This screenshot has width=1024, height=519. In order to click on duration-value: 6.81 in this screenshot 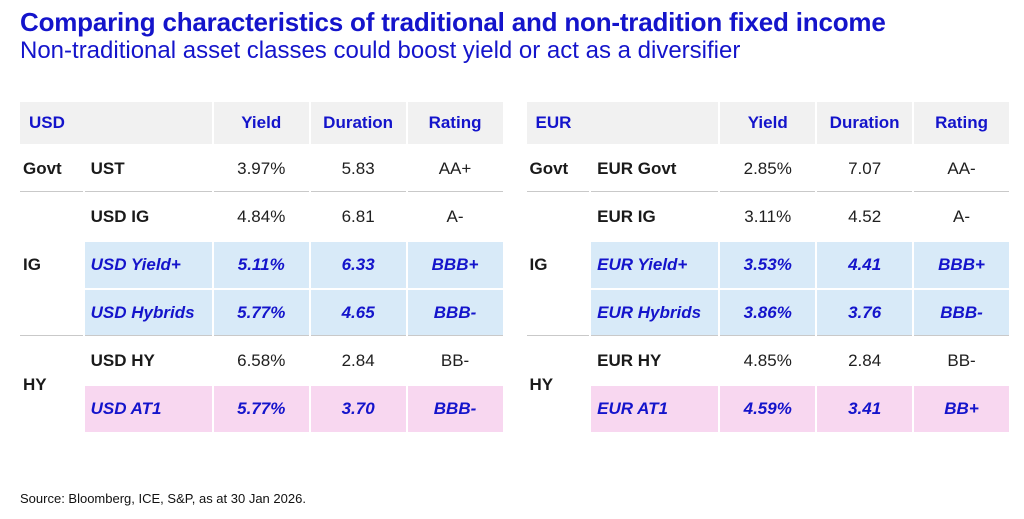, I will do `click(358, 217)`.